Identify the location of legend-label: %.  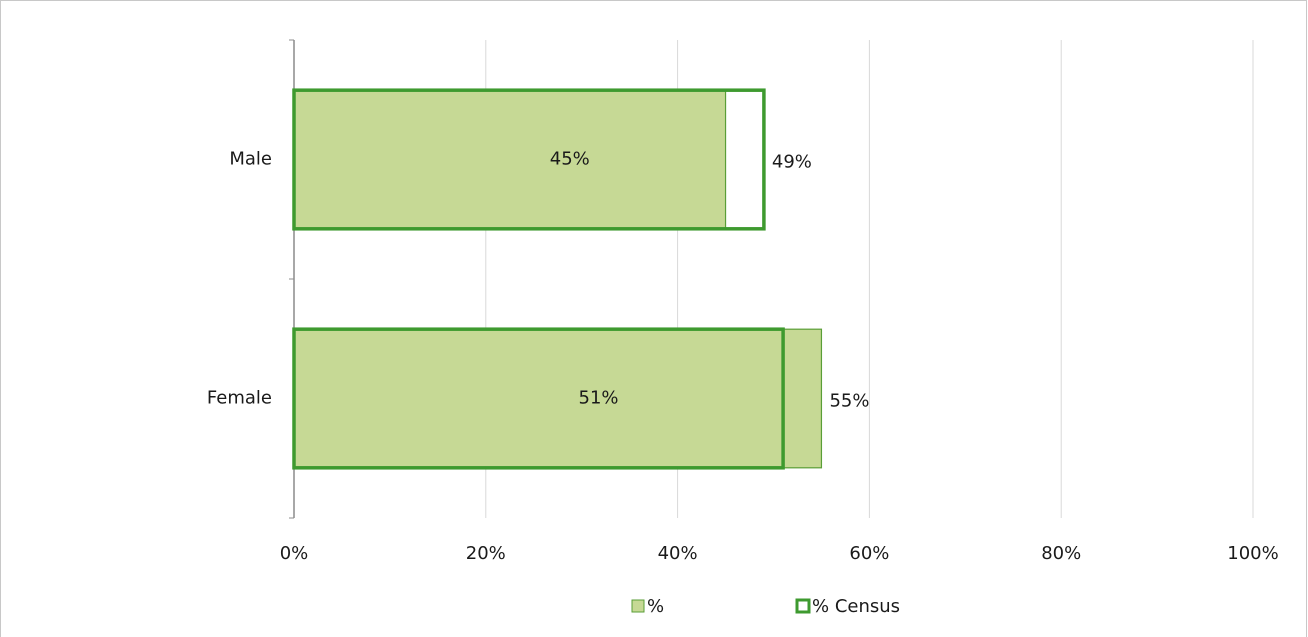
(655, 606).